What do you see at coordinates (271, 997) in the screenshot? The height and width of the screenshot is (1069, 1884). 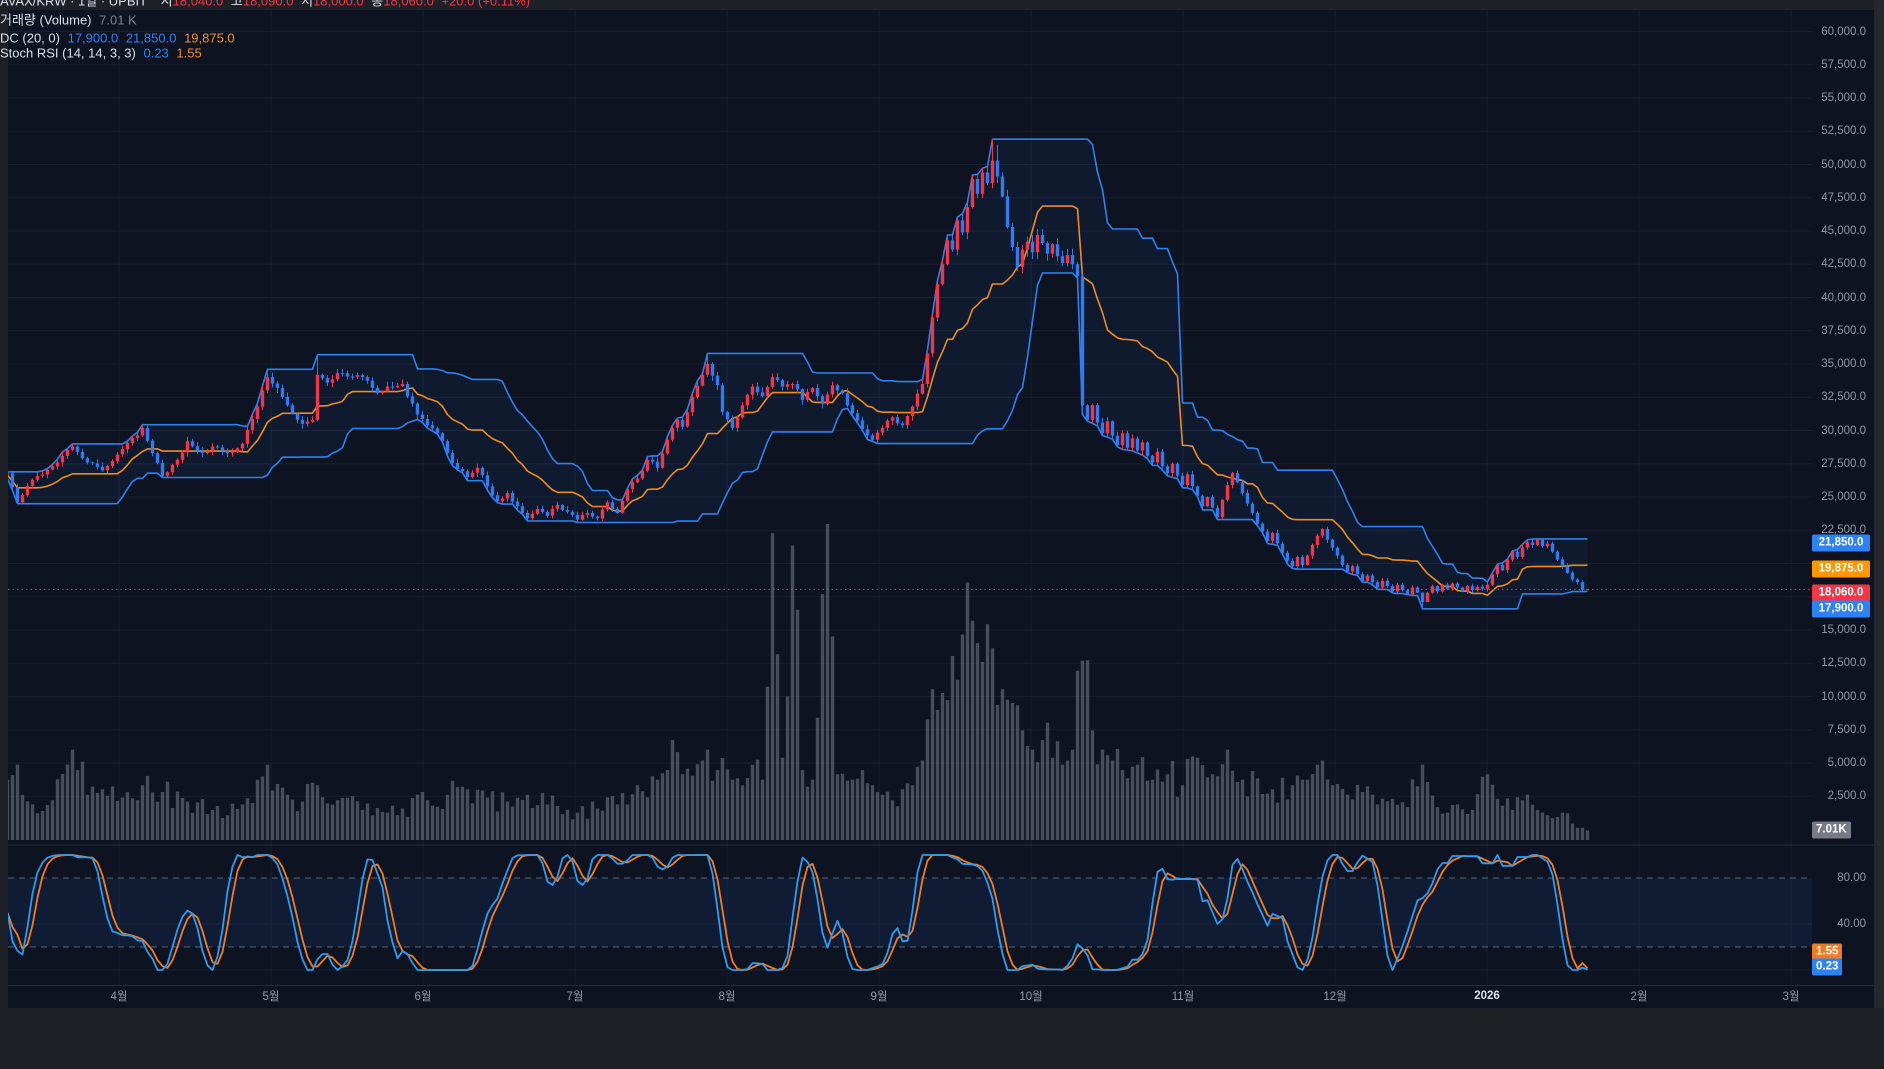 I see `time-axis-tick-5월: 5월` at bounding box center [271, 997].